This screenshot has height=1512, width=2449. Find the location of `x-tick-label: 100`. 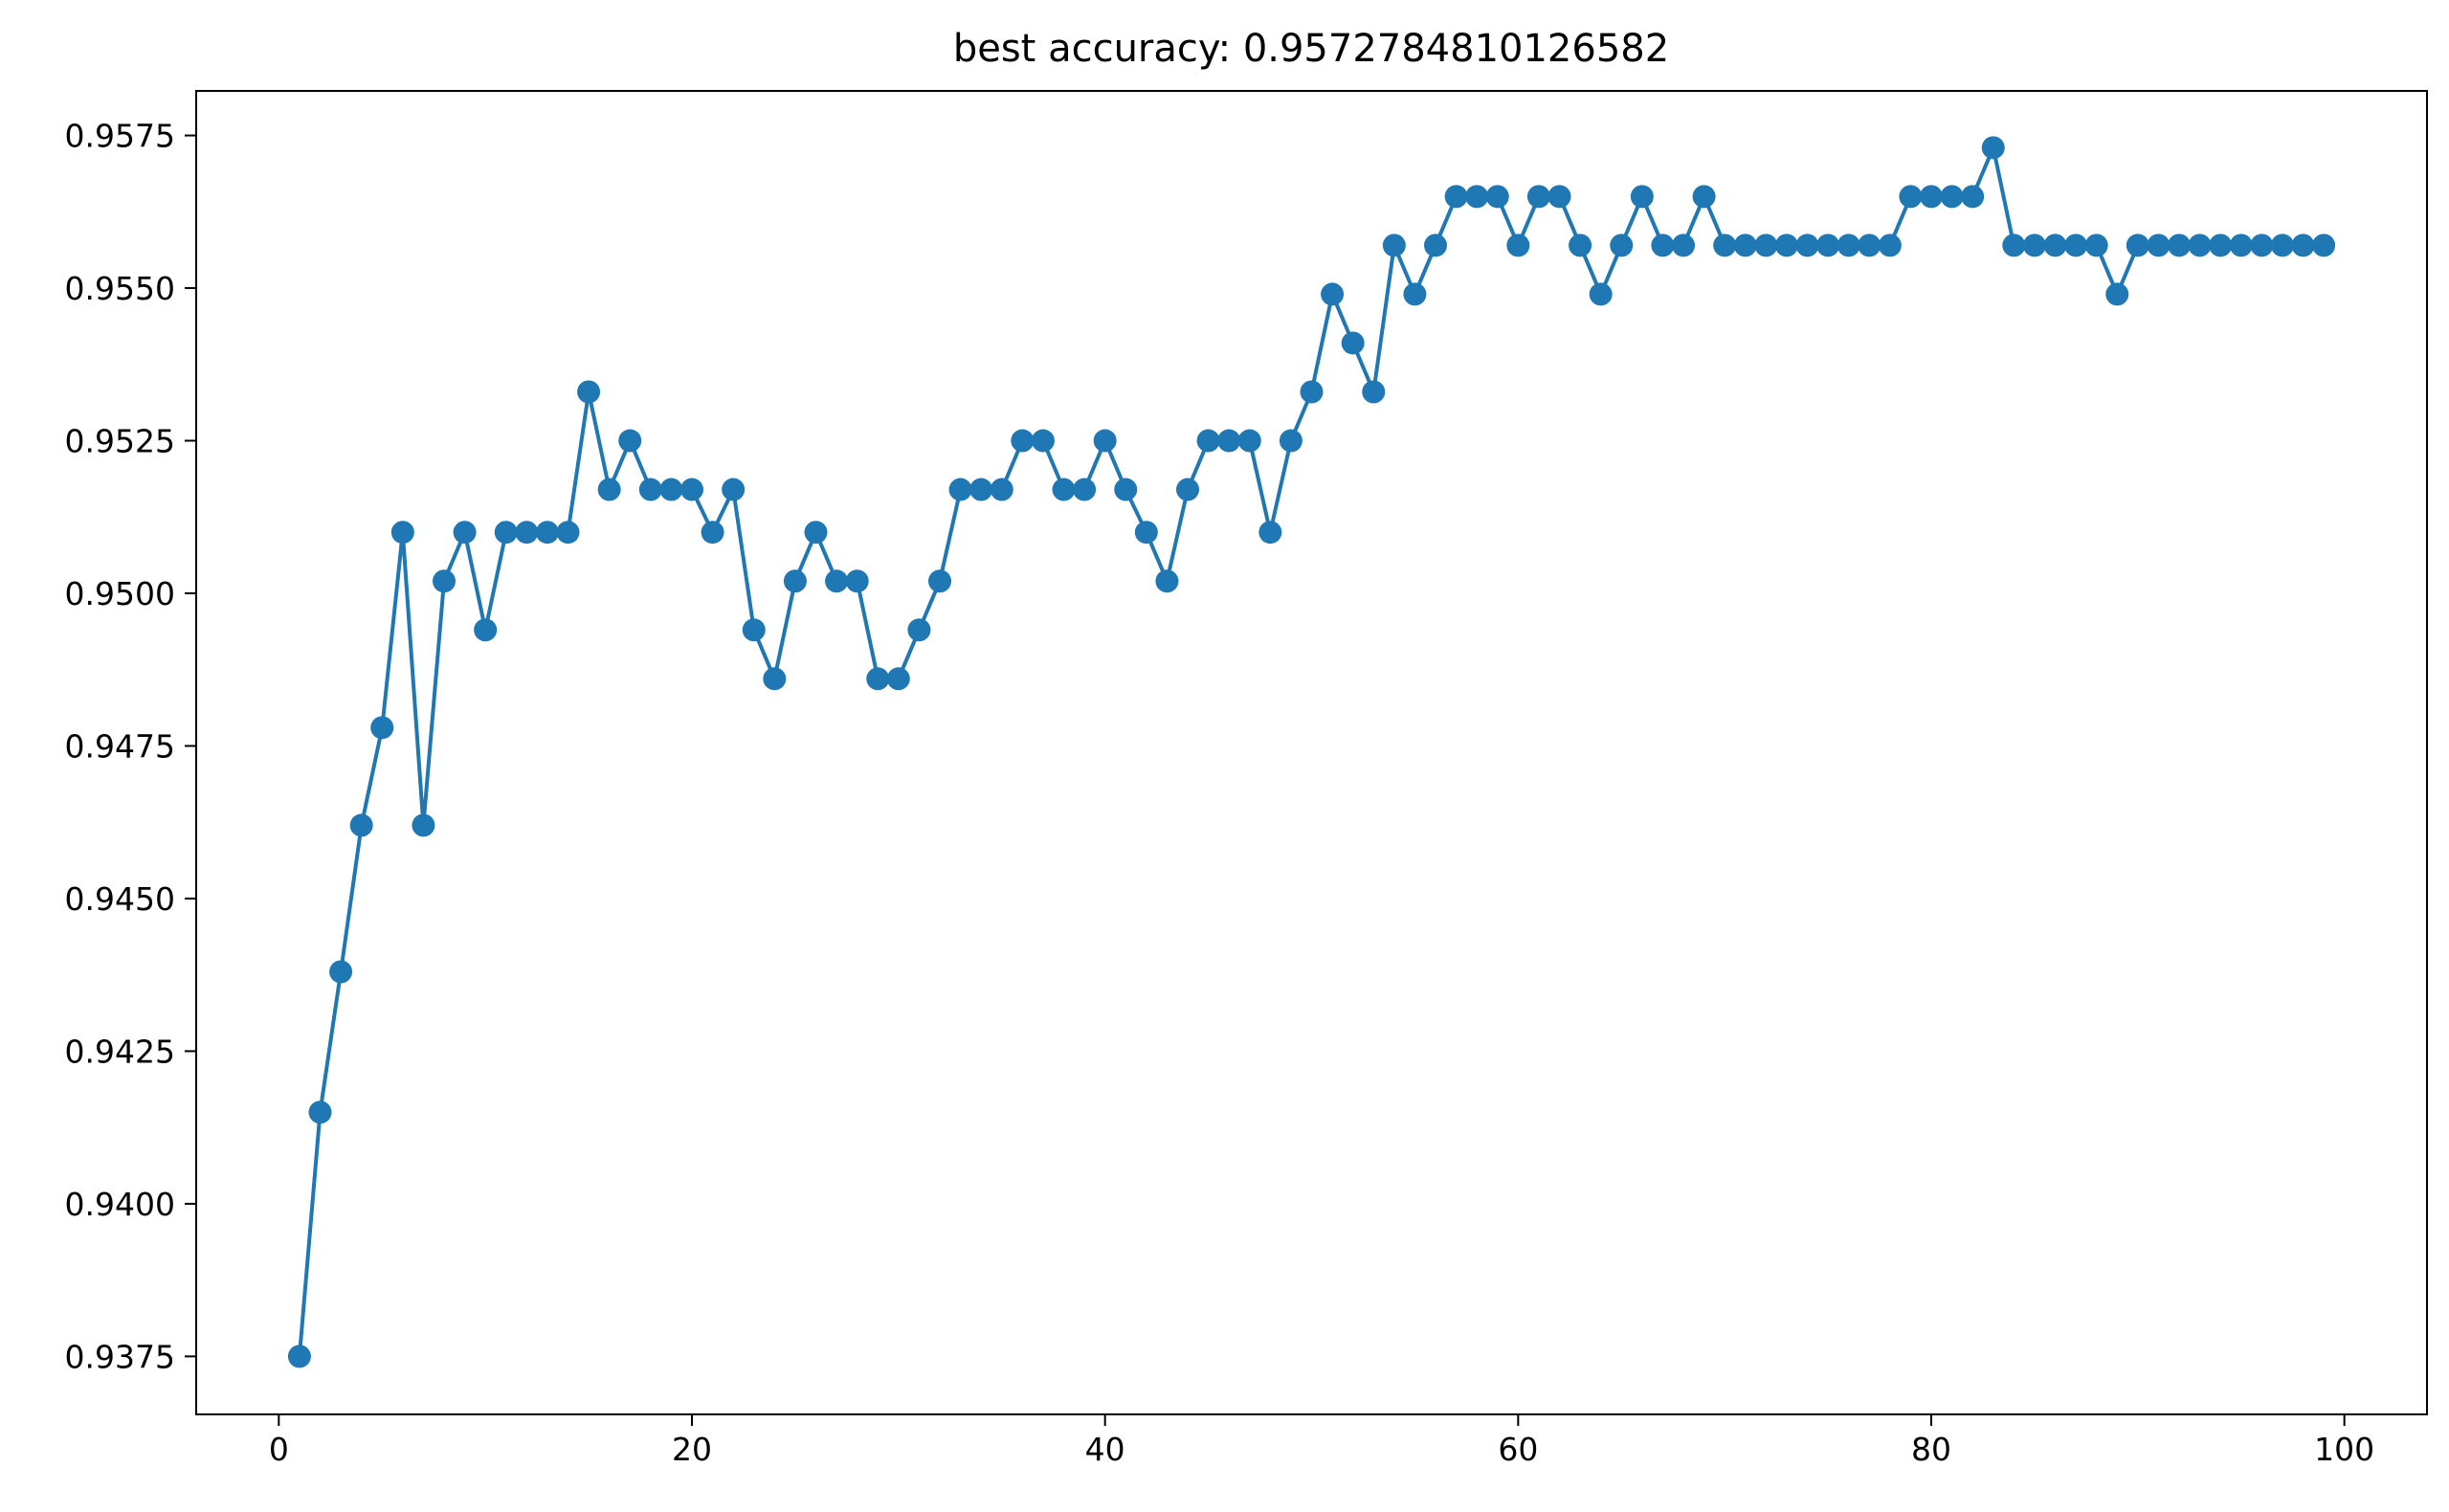

x-tick-label: 100 is located at coordinates (2344, 1449).